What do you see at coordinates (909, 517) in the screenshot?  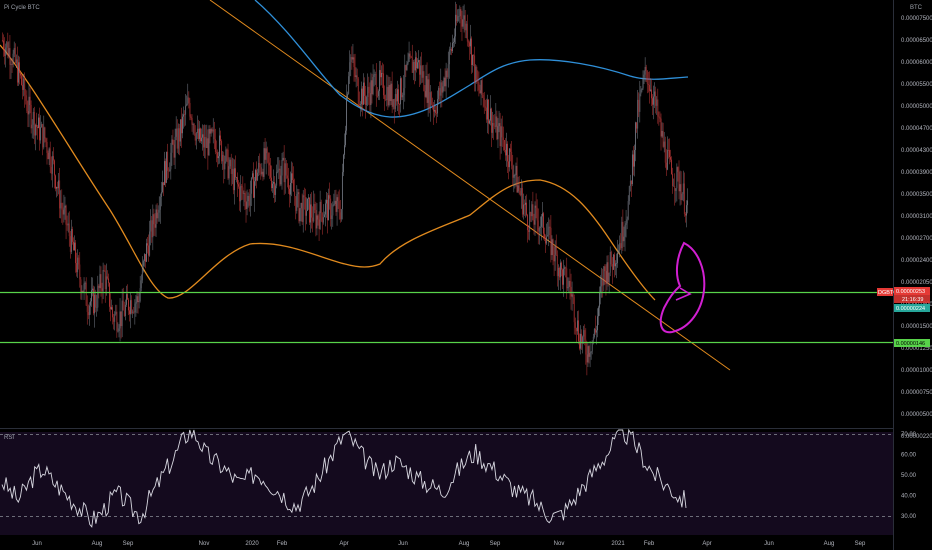 I see `rsi-tick-label: 30.00` at bounding box center [909, 517].